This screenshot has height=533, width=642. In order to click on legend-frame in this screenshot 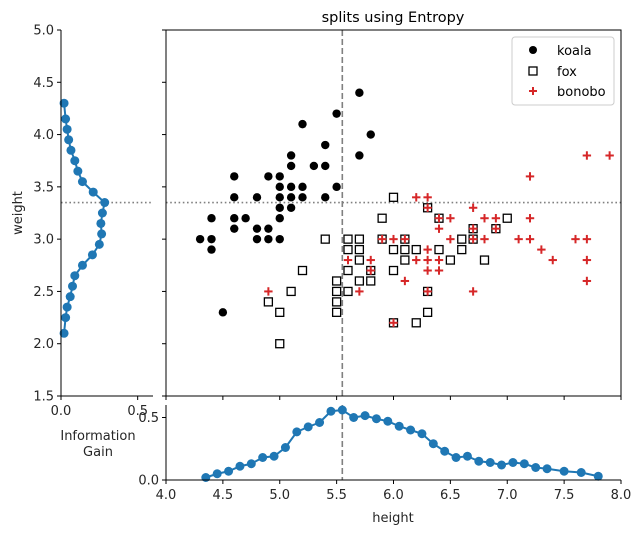, I will do `click(563, 71)`.